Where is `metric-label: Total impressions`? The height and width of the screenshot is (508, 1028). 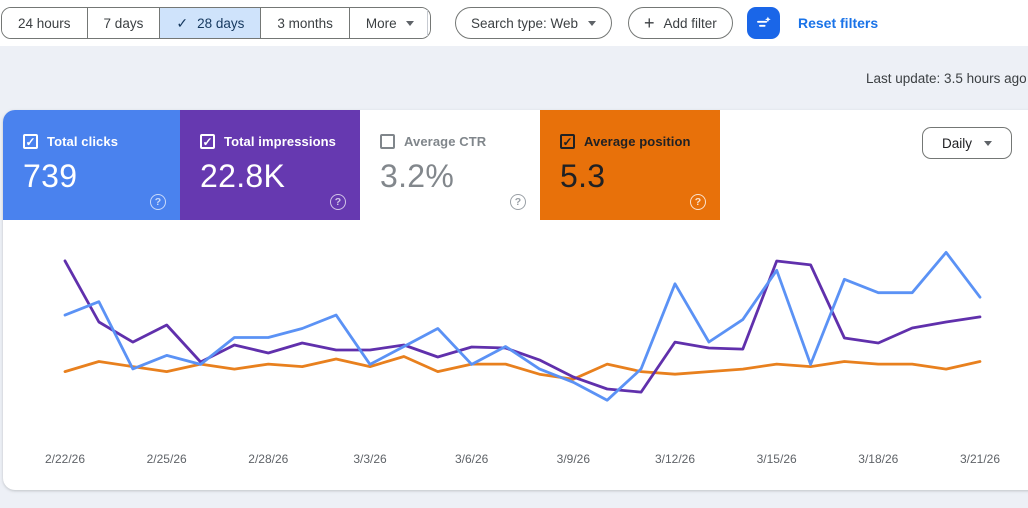
metric-label: Total impressions is located at coordinates (280, 141).